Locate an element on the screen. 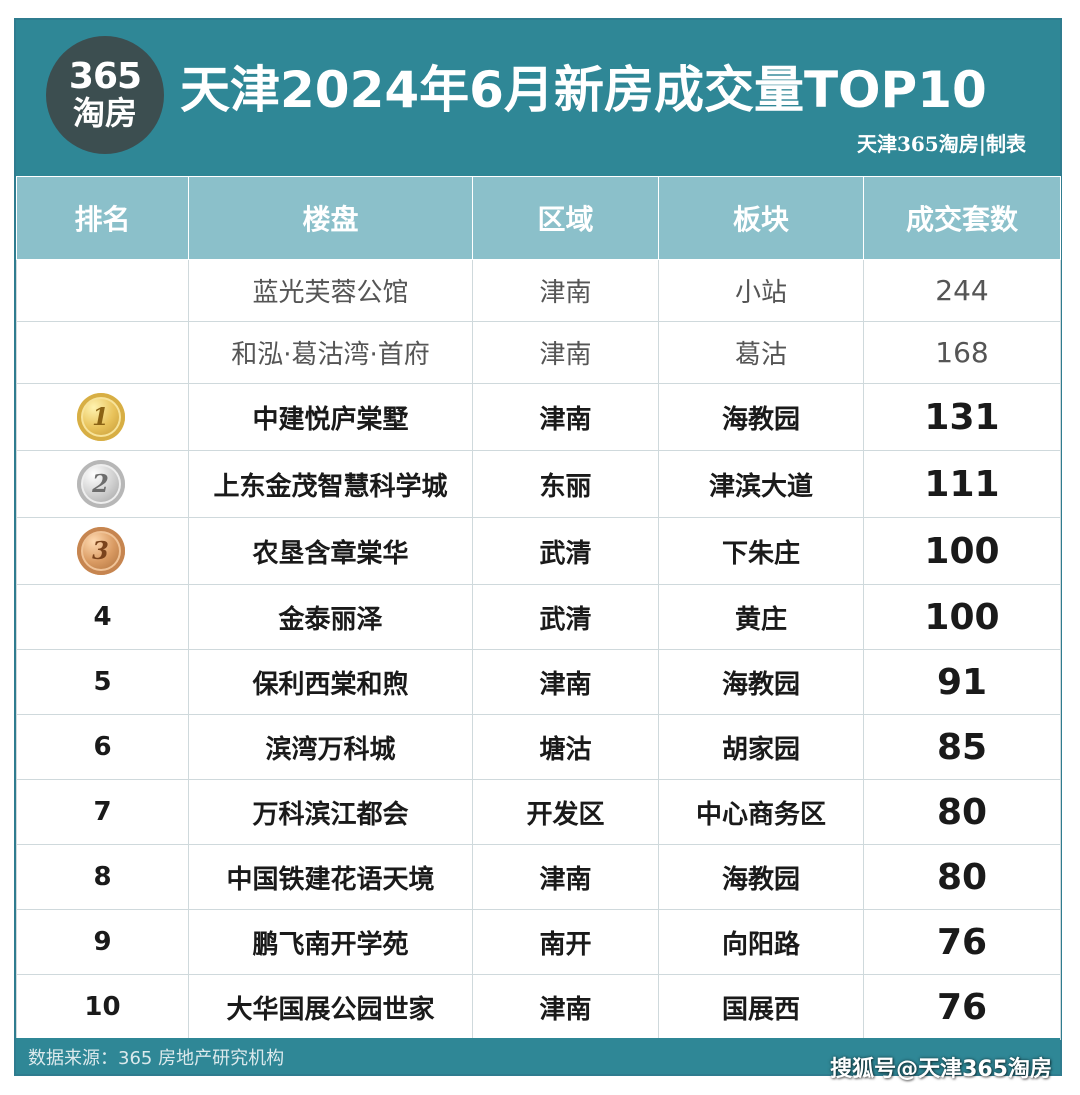  rank-cell: 3 is located at coordinates (102, 551).